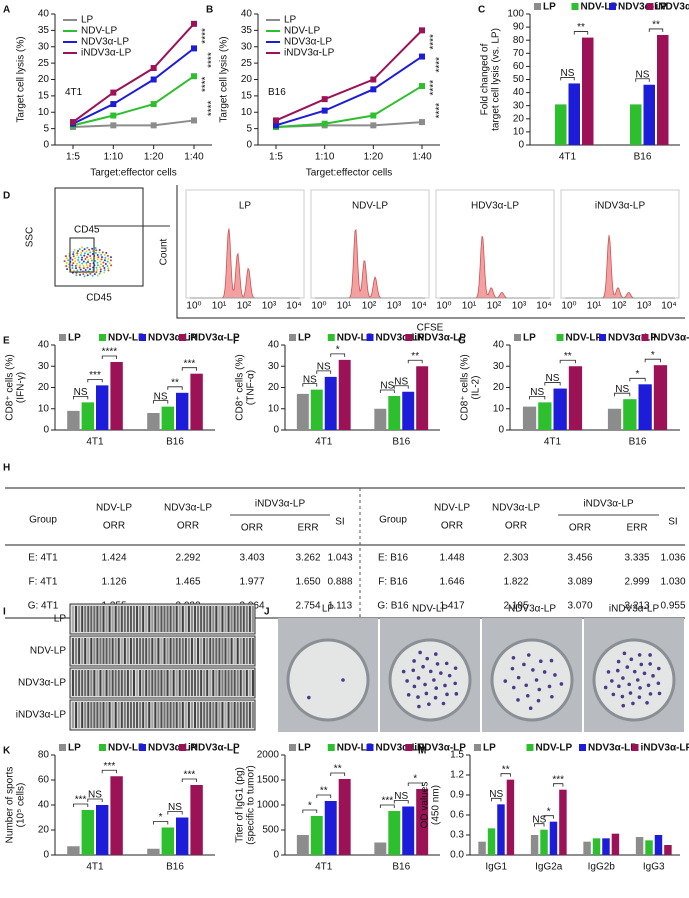 The width and height of the screenshot is (689, 898). Describe the element at coordinates (4, 612) in the screenshot. I see `panel-letter: I` at that location.